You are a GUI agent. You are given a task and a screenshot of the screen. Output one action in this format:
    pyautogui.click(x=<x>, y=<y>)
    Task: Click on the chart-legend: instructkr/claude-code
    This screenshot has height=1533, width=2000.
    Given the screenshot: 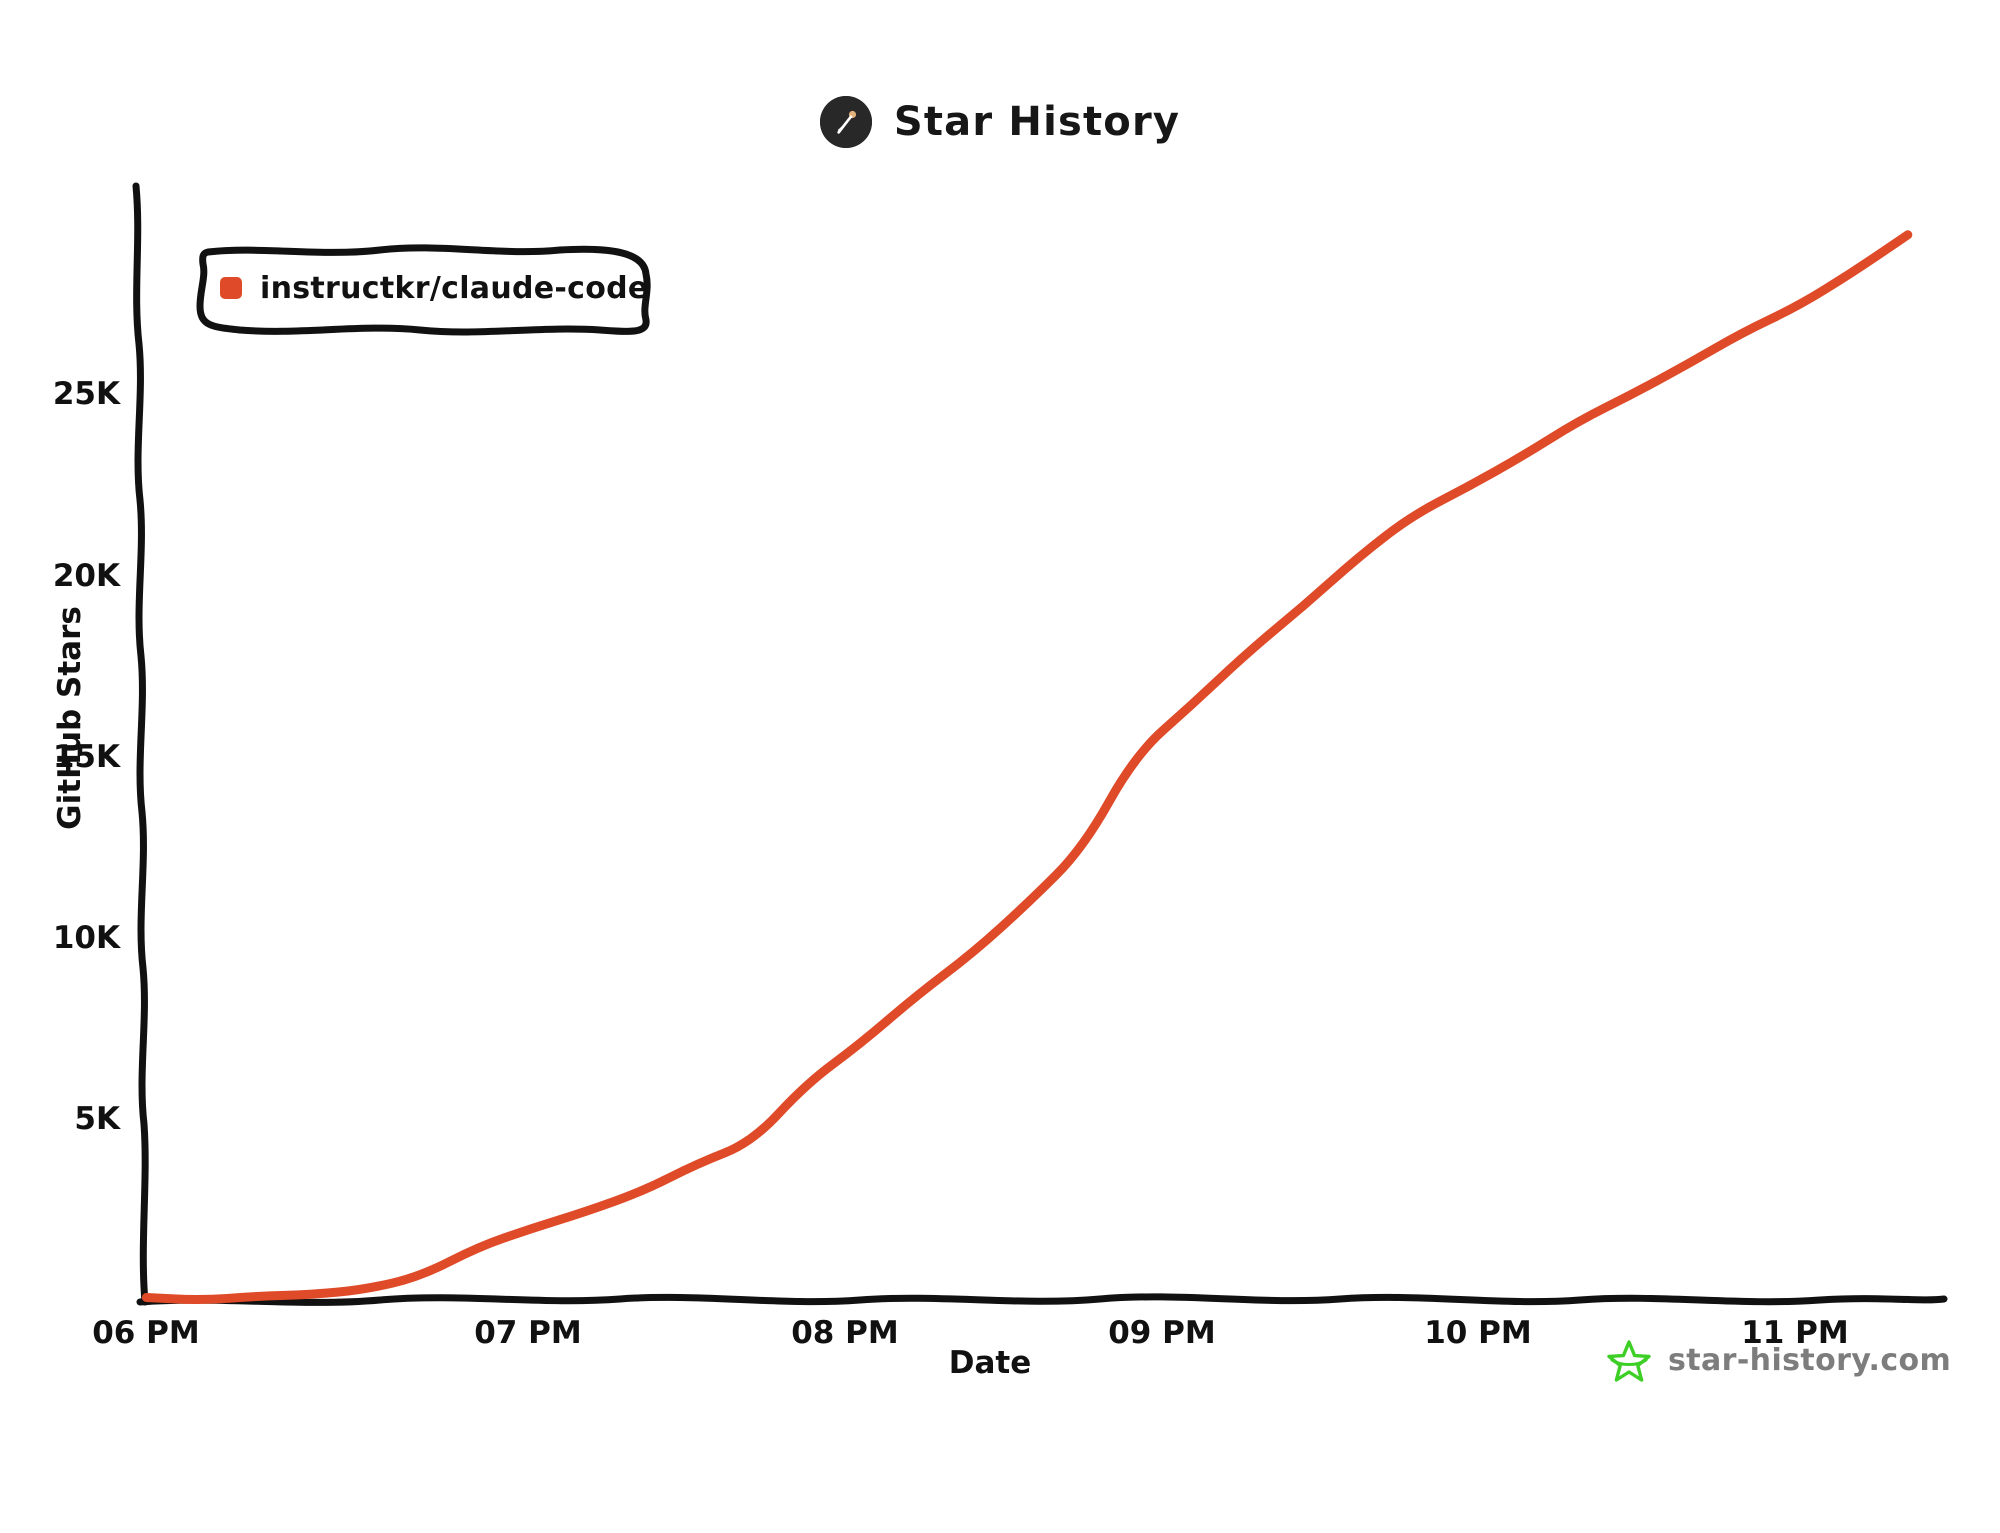 What is the action you would take?
    pyautogui.click(x=436, y=288)
    